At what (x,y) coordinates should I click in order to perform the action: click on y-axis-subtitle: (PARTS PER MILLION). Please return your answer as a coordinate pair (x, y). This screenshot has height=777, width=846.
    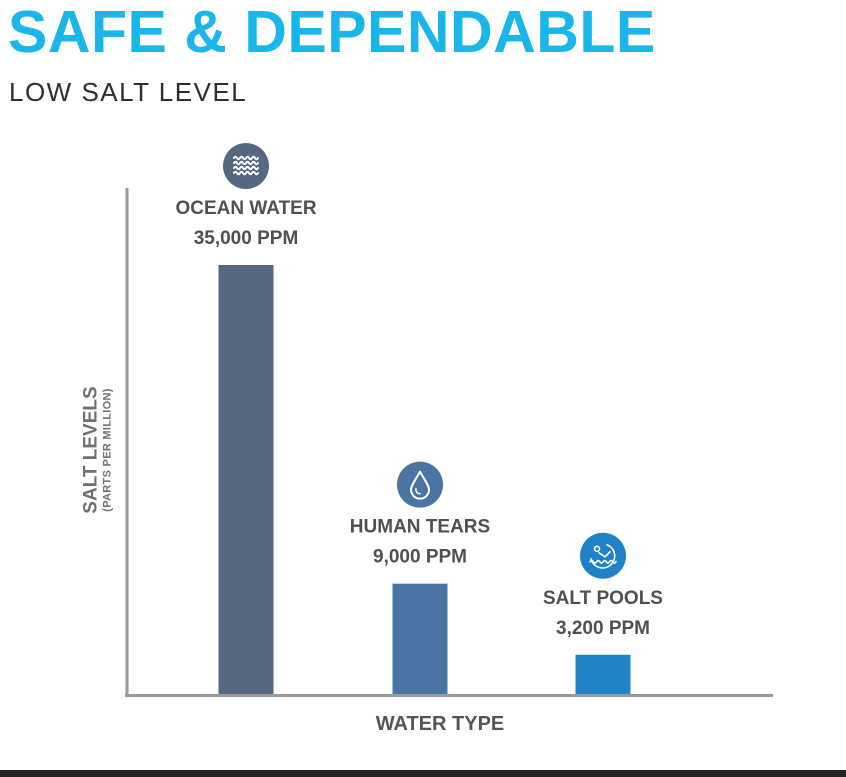
    Looking at the image, I should click on (107, 450).